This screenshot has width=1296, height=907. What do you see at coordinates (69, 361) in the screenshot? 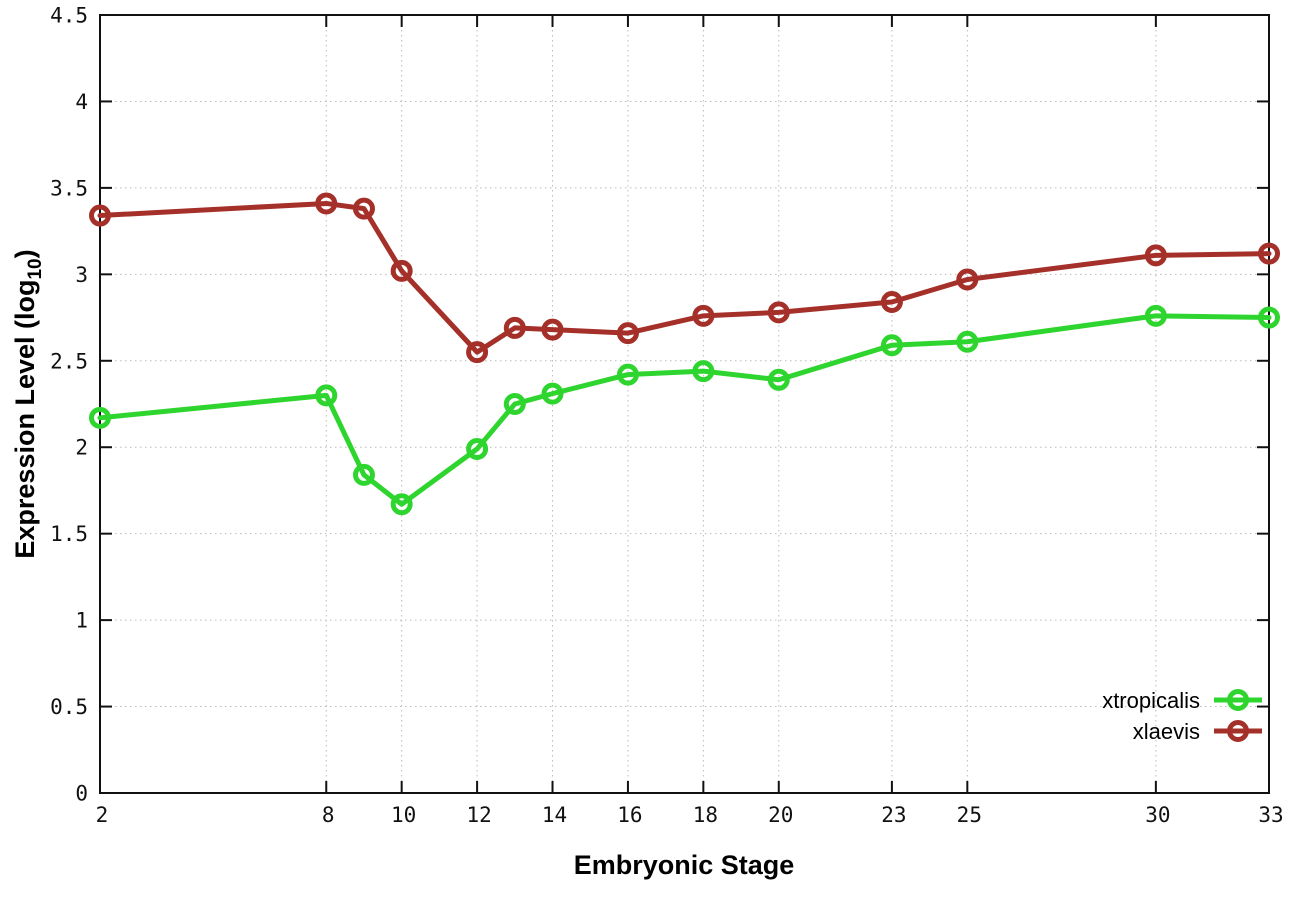
I see `y-tick-label: 2.5` at bounding box center [69, 361].